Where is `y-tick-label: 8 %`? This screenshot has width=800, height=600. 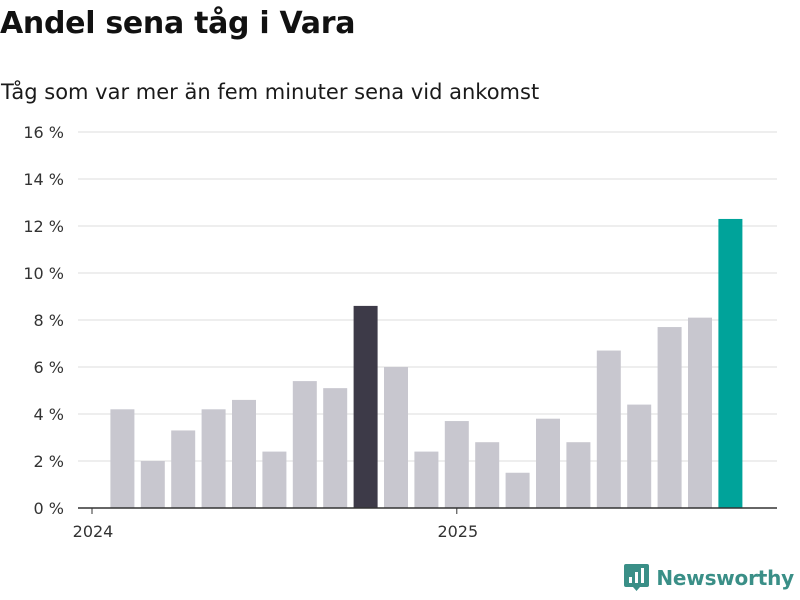
y-tick-label: 8 % is located at coordinates (49, 320).